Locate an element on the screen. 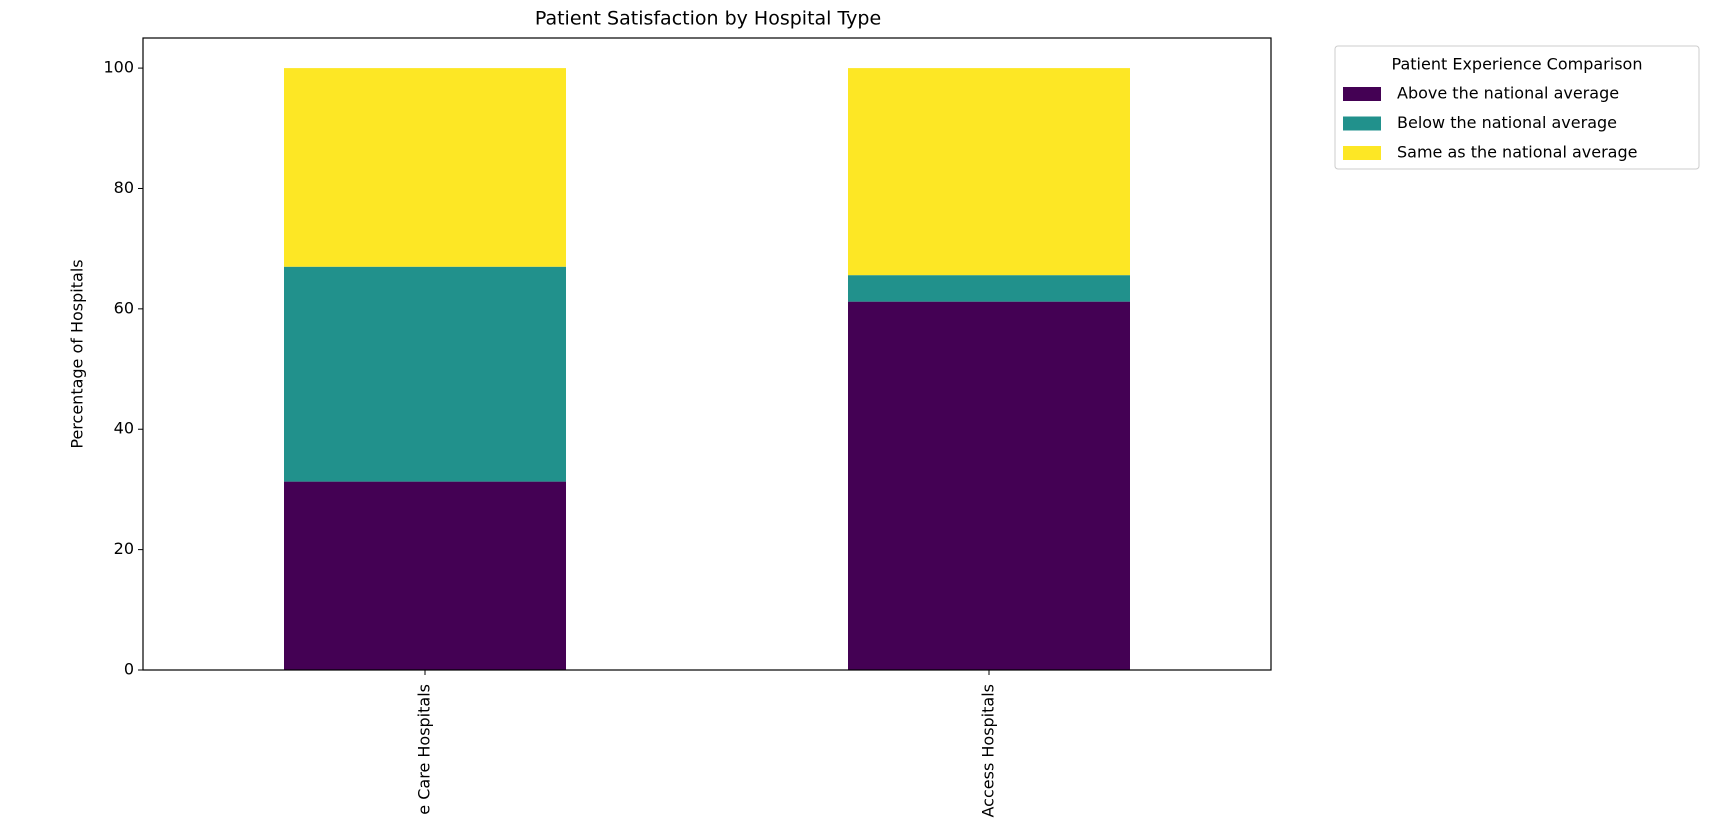  y-axis-label: Percentage of Hospitals is located at coordinates (77, 353).